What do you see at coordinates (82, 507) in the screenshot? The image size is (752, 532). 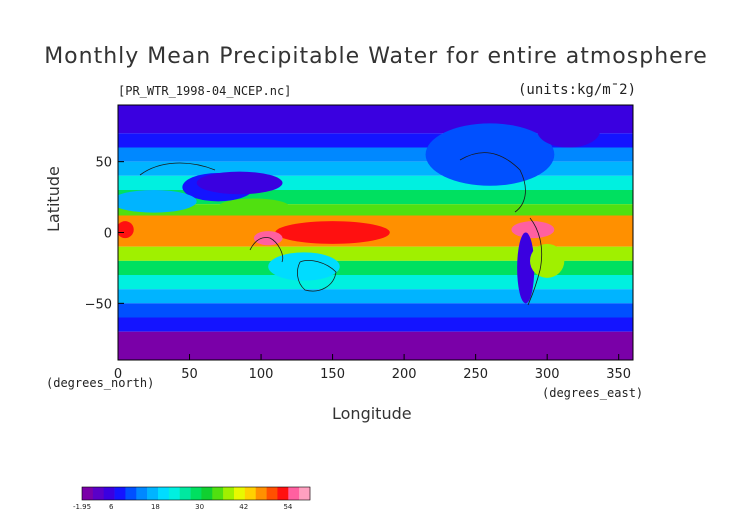 I see `colorbar-tick-label-0: -1.95` at bounding box center [82, 507].